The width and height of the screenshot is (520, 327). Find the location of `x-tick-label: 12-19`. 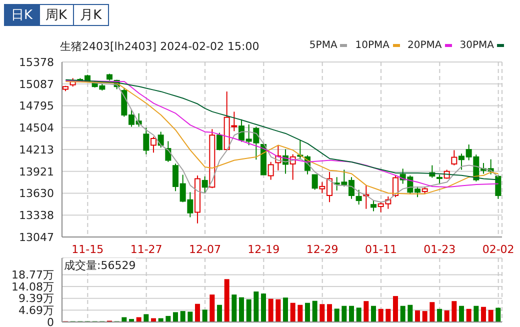

x-tick-label: 12-19 is located at coordinates (264, 249).